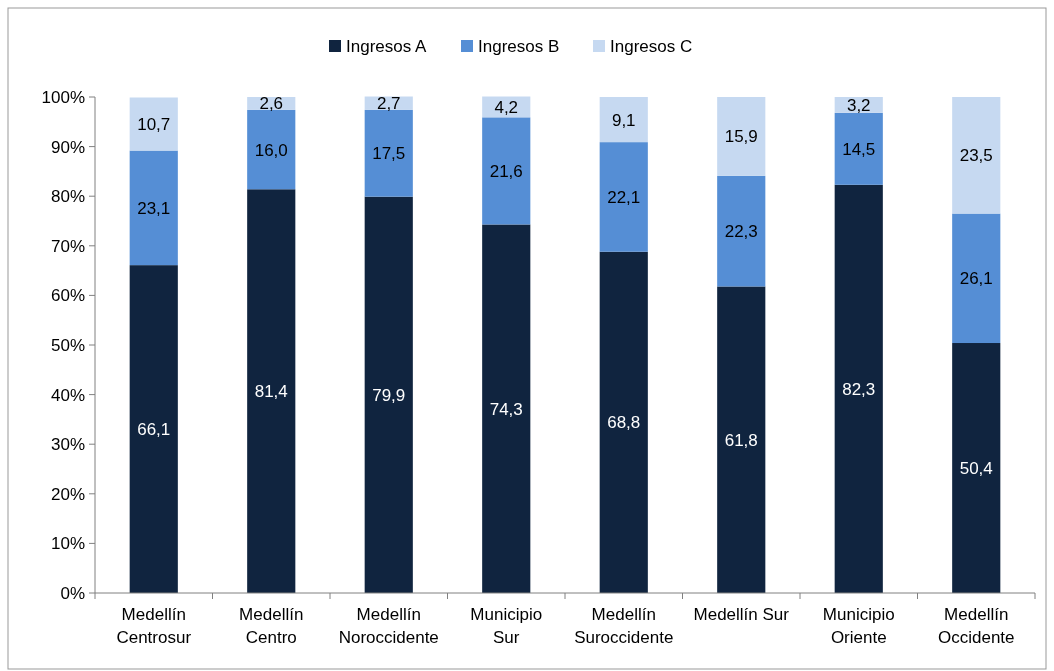 The height and width of the screenshot is (671, 1054). Describe the element at coordinates (624, 626) in the screenshot. I see `x-tick-label: Medellín Suroccidente` at that location.